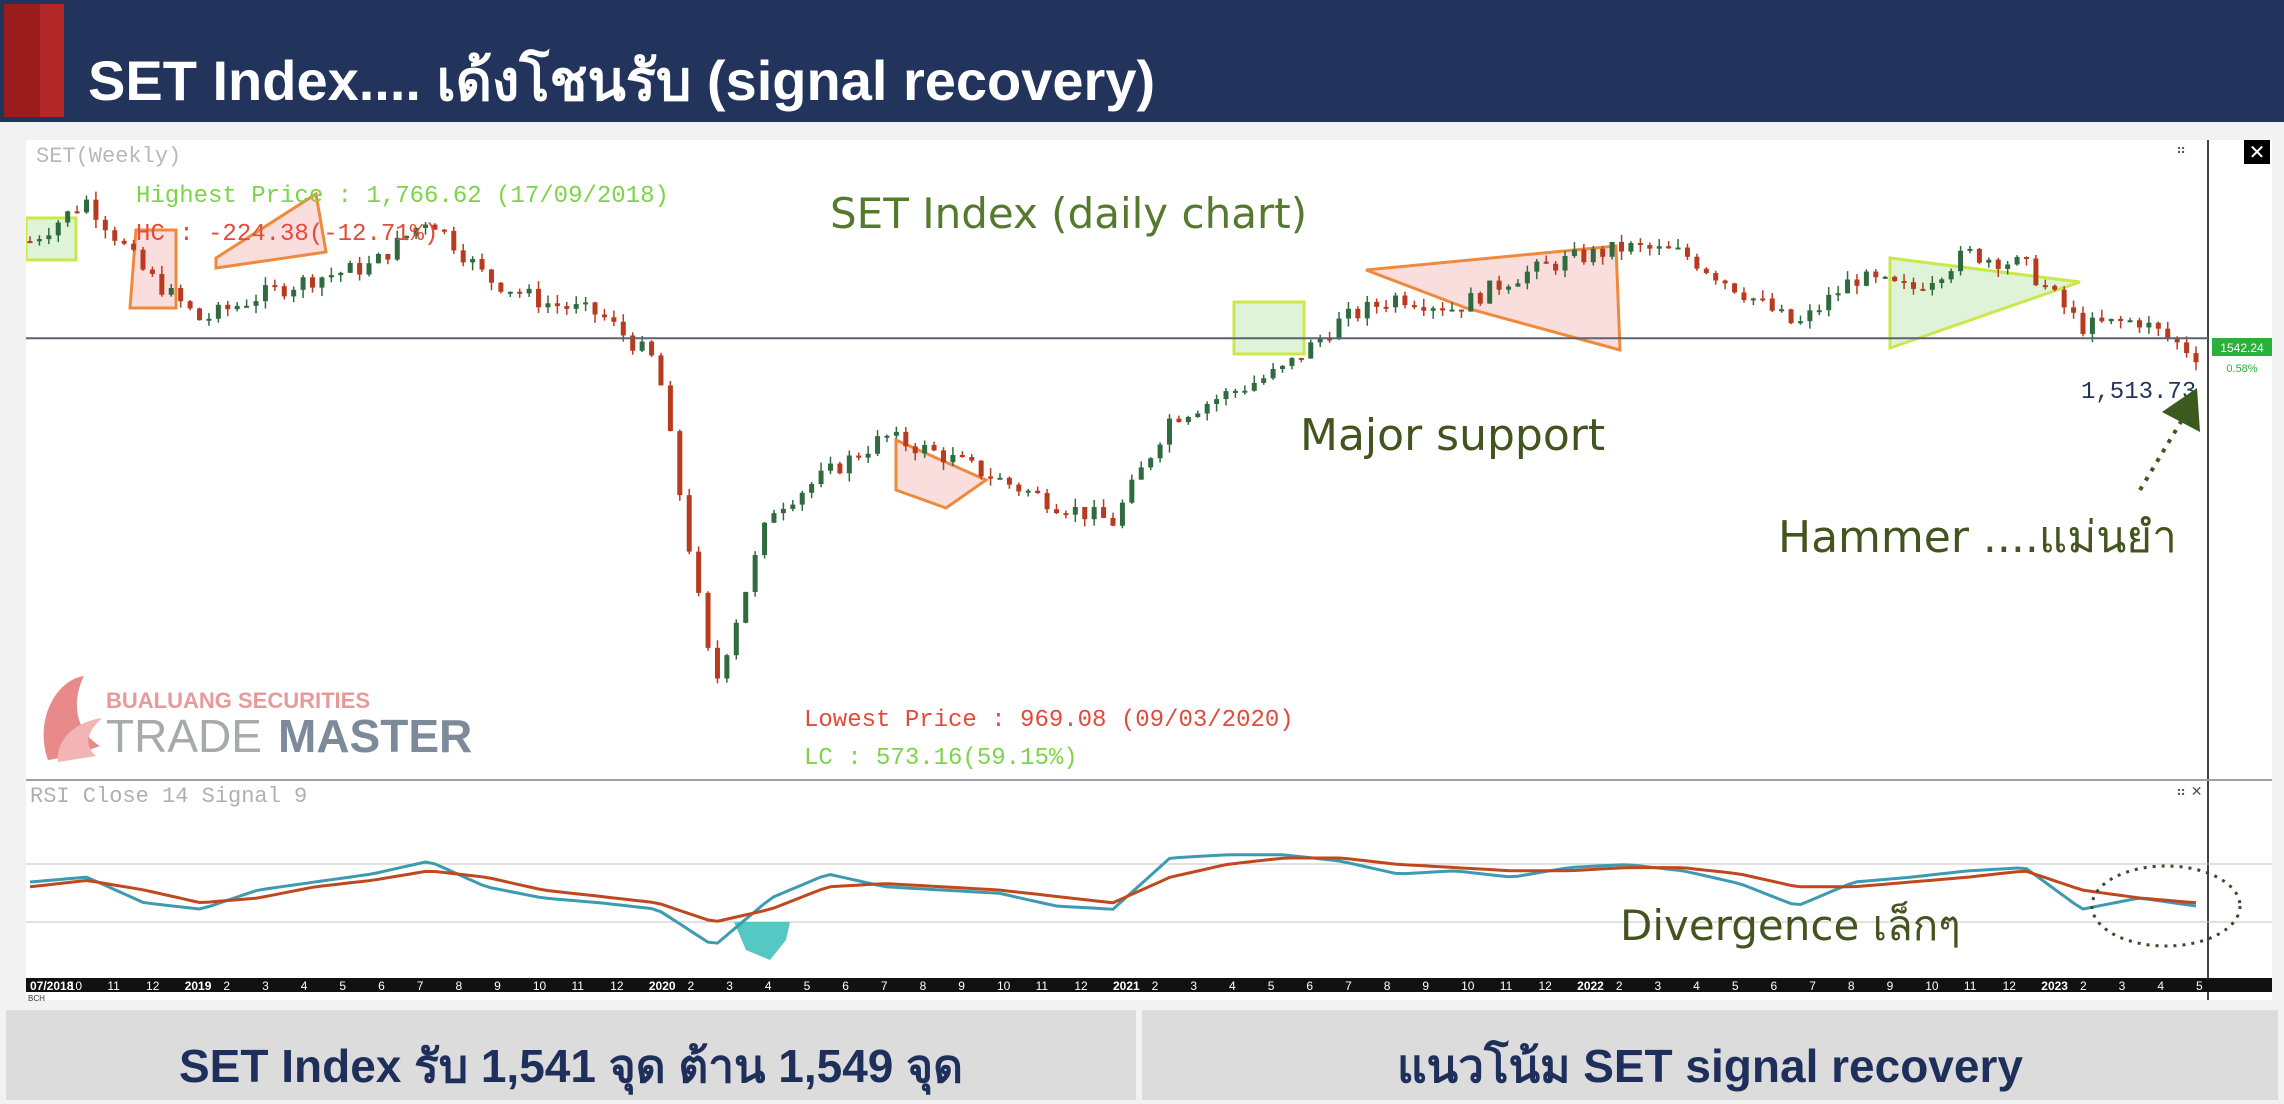  I want to click on time-tick-label: 10, so click(76, 986).